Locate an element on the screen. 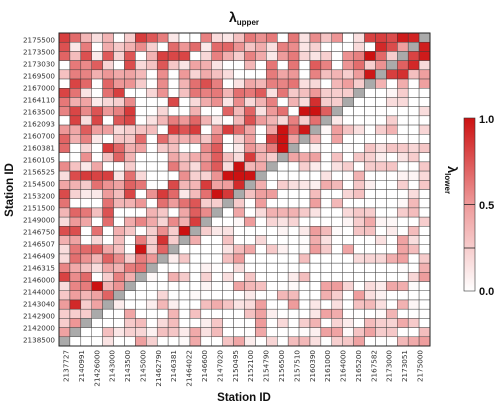  y-tick-label: 2143040 is located at coordinates (39, 304).